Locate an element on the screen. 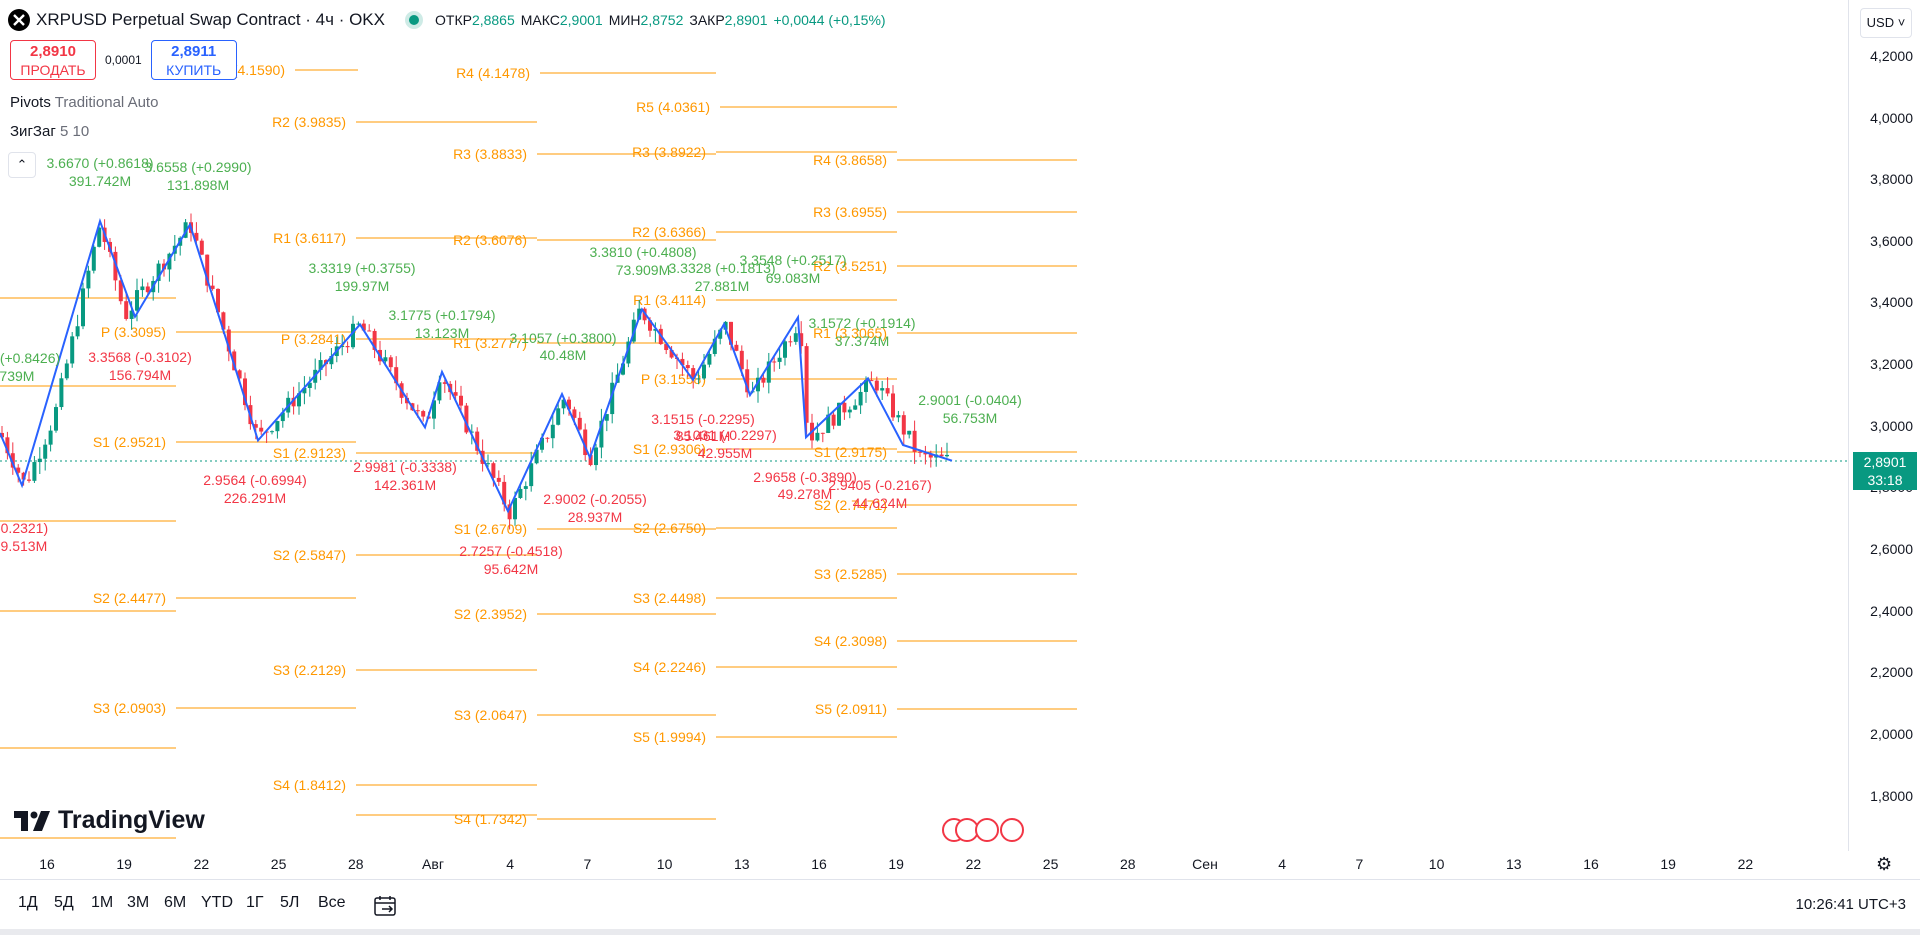 This screenshot has width=1920, height=936. price-tick: 2,6000 is located at coordinates (1891, 549).